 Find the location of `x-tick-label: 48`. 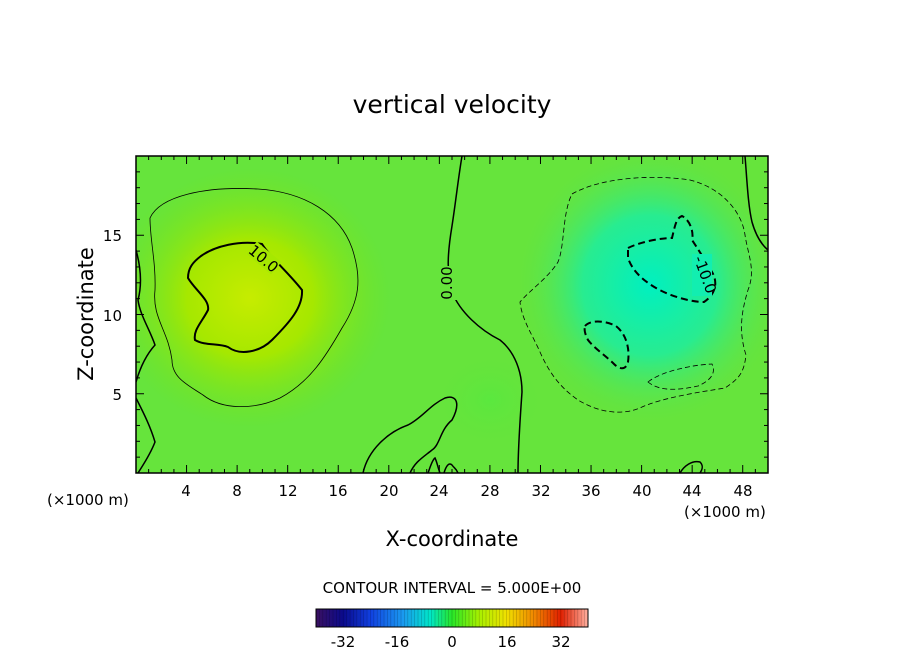

x-tick-label: 48 is located at coordinates (742, 491).